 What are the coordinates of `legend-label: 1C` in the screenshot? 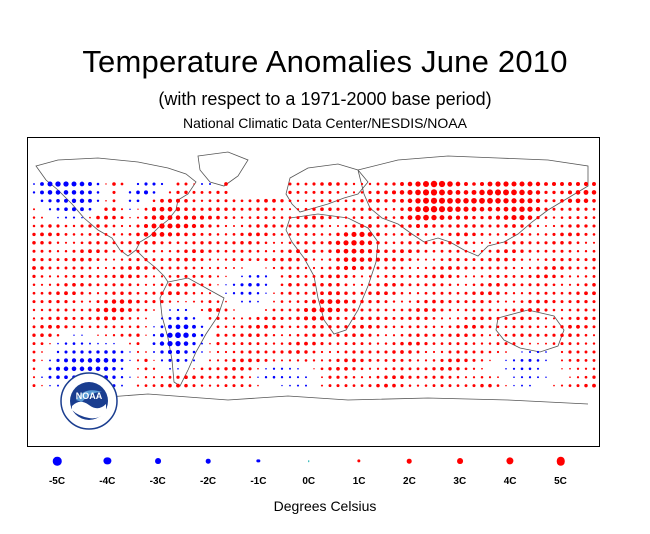 It's located at (359, 481).